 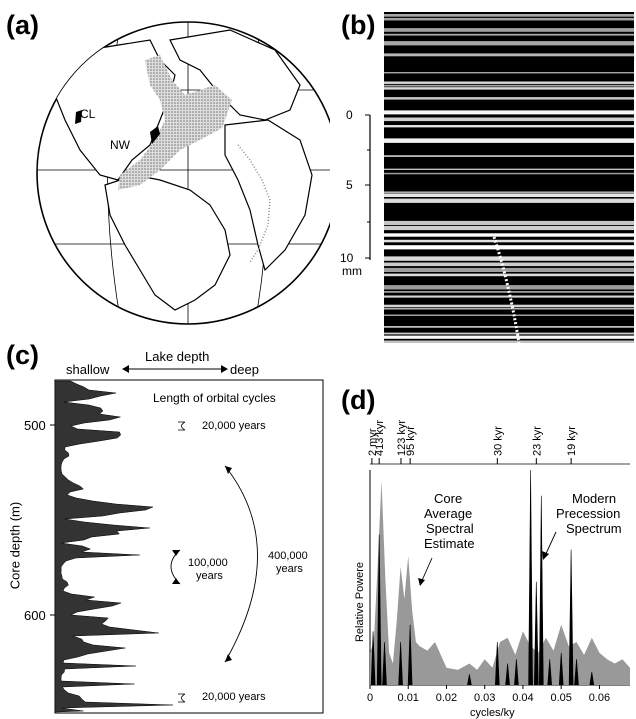 What do you see at coordinates (214, 398) in the screenshot?
I see `orbital-cycles-title: Length of orbital cycles` at bounding box center [214, 398].